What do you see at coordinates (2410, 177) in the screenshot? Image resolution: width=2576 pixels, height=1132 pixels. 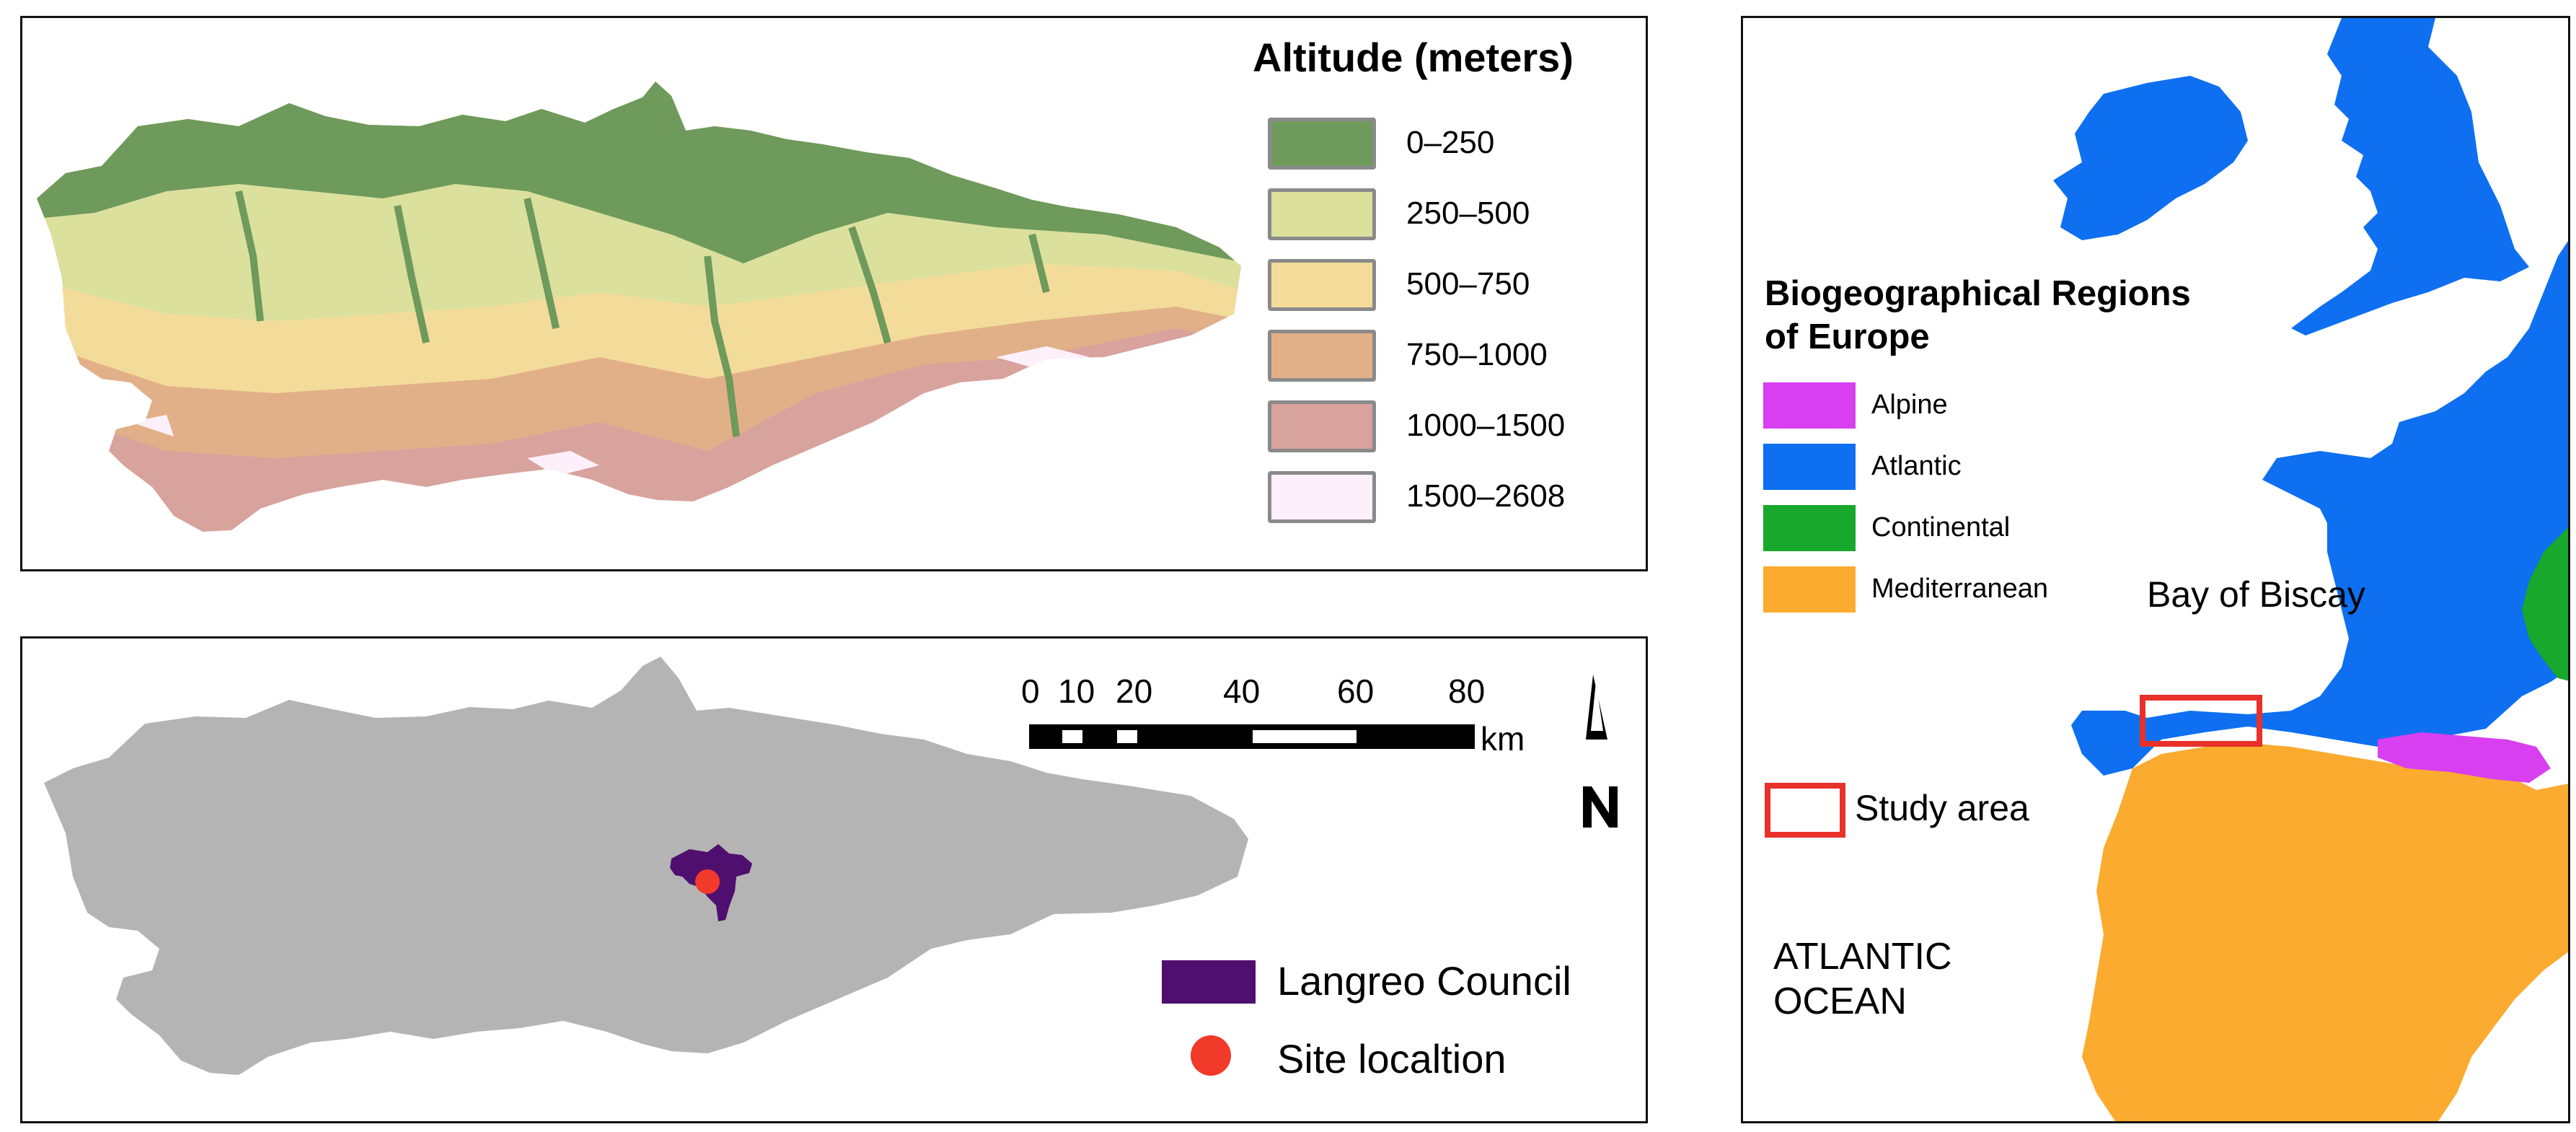 I see `britain-atlantic` at bounding box center [2410, 177].